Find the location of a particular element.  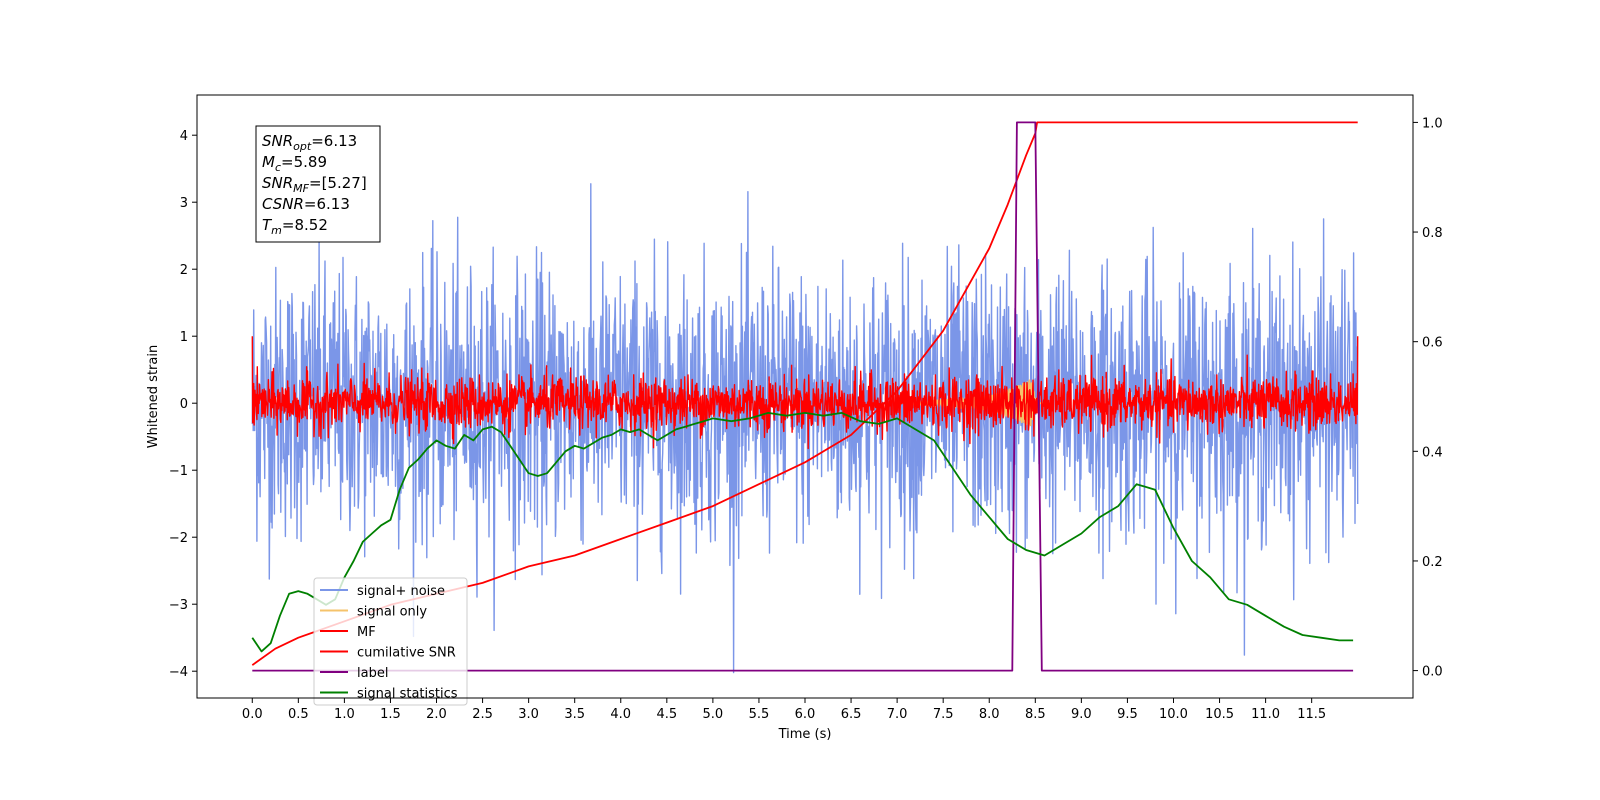

legend-entry: cumilative SNR is located at coordinates (406, 653).